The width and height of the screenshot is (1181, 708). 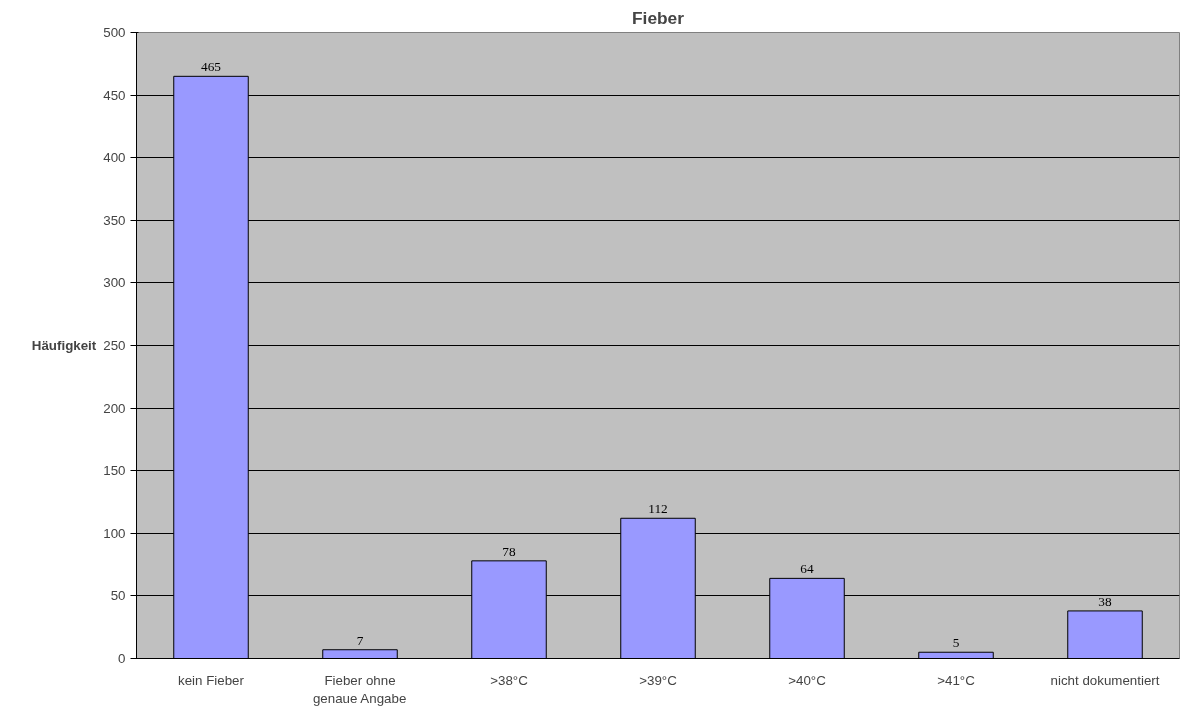 What do you see at coordinates (114, 345) in the screenshot?
I see `y-tick-label: 250` at bounding box center [114, 345].